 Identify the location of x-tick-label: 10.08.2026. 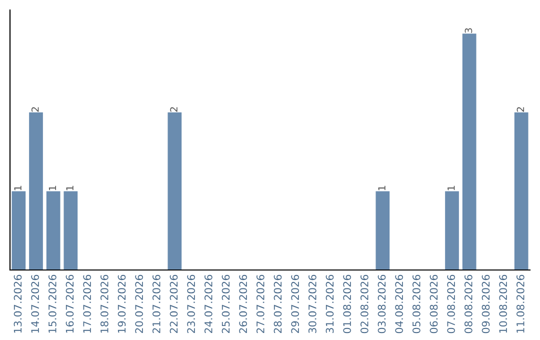
(503, 303).